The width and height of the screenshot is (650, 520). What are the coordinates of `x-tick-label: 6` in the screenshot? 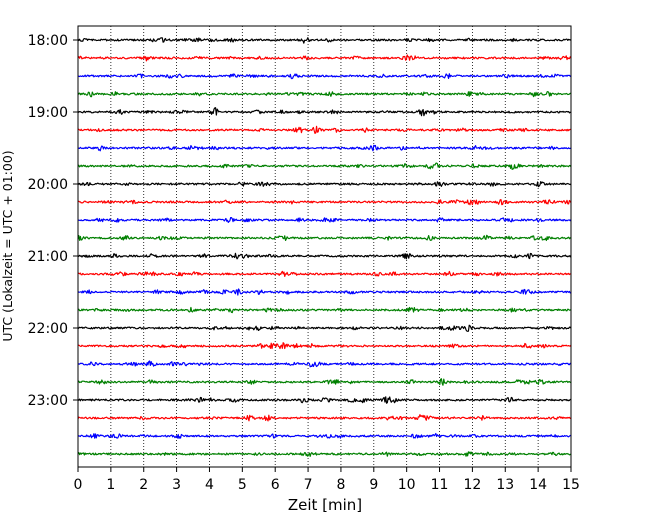 It's located at (275, 485).